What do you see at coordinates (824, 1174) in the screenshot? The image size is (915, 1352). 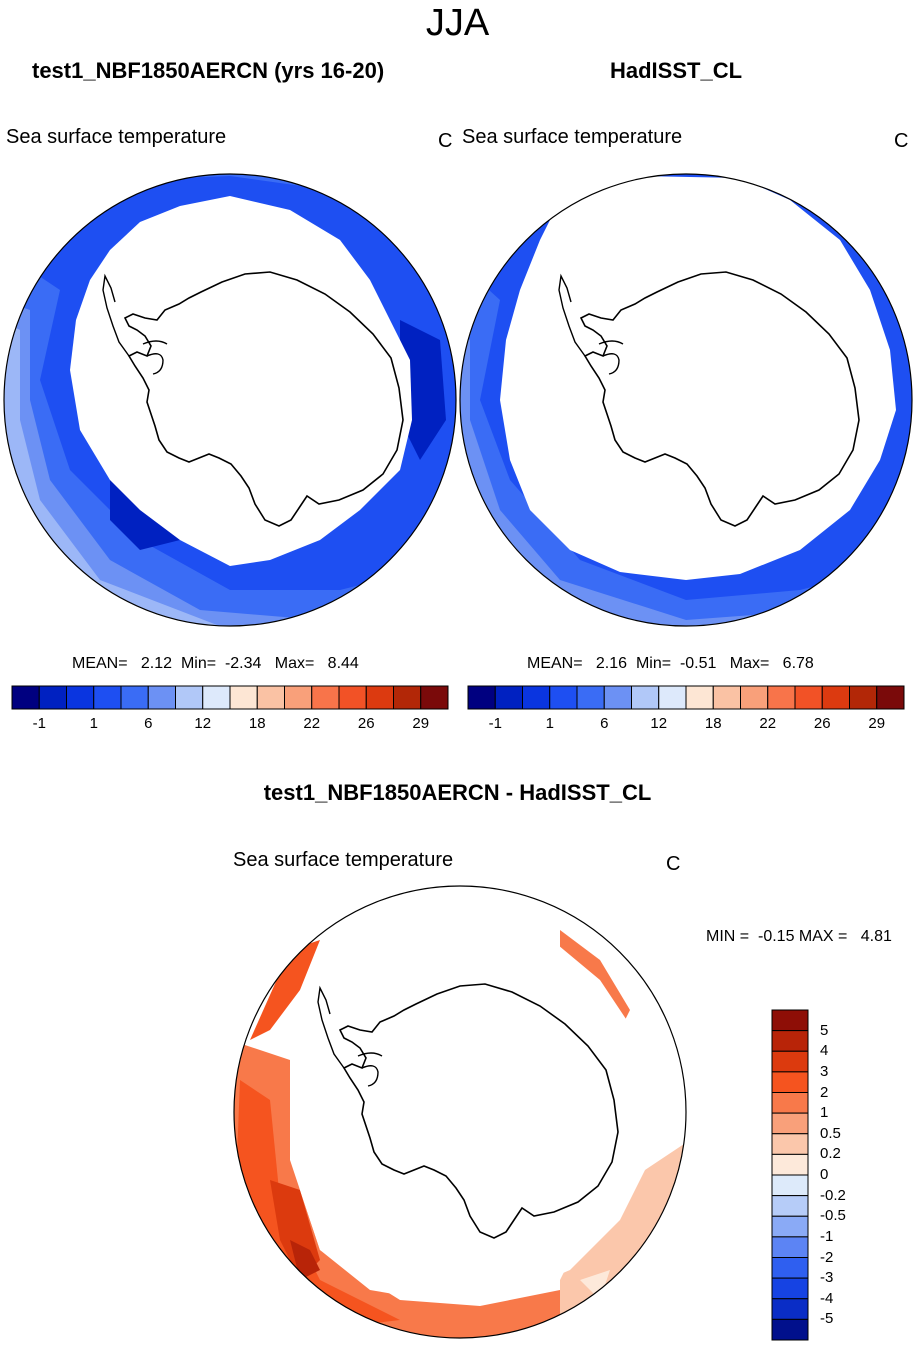 I see `difference-colorbar-tick-label: 0` at bounding box center [824, 1174].